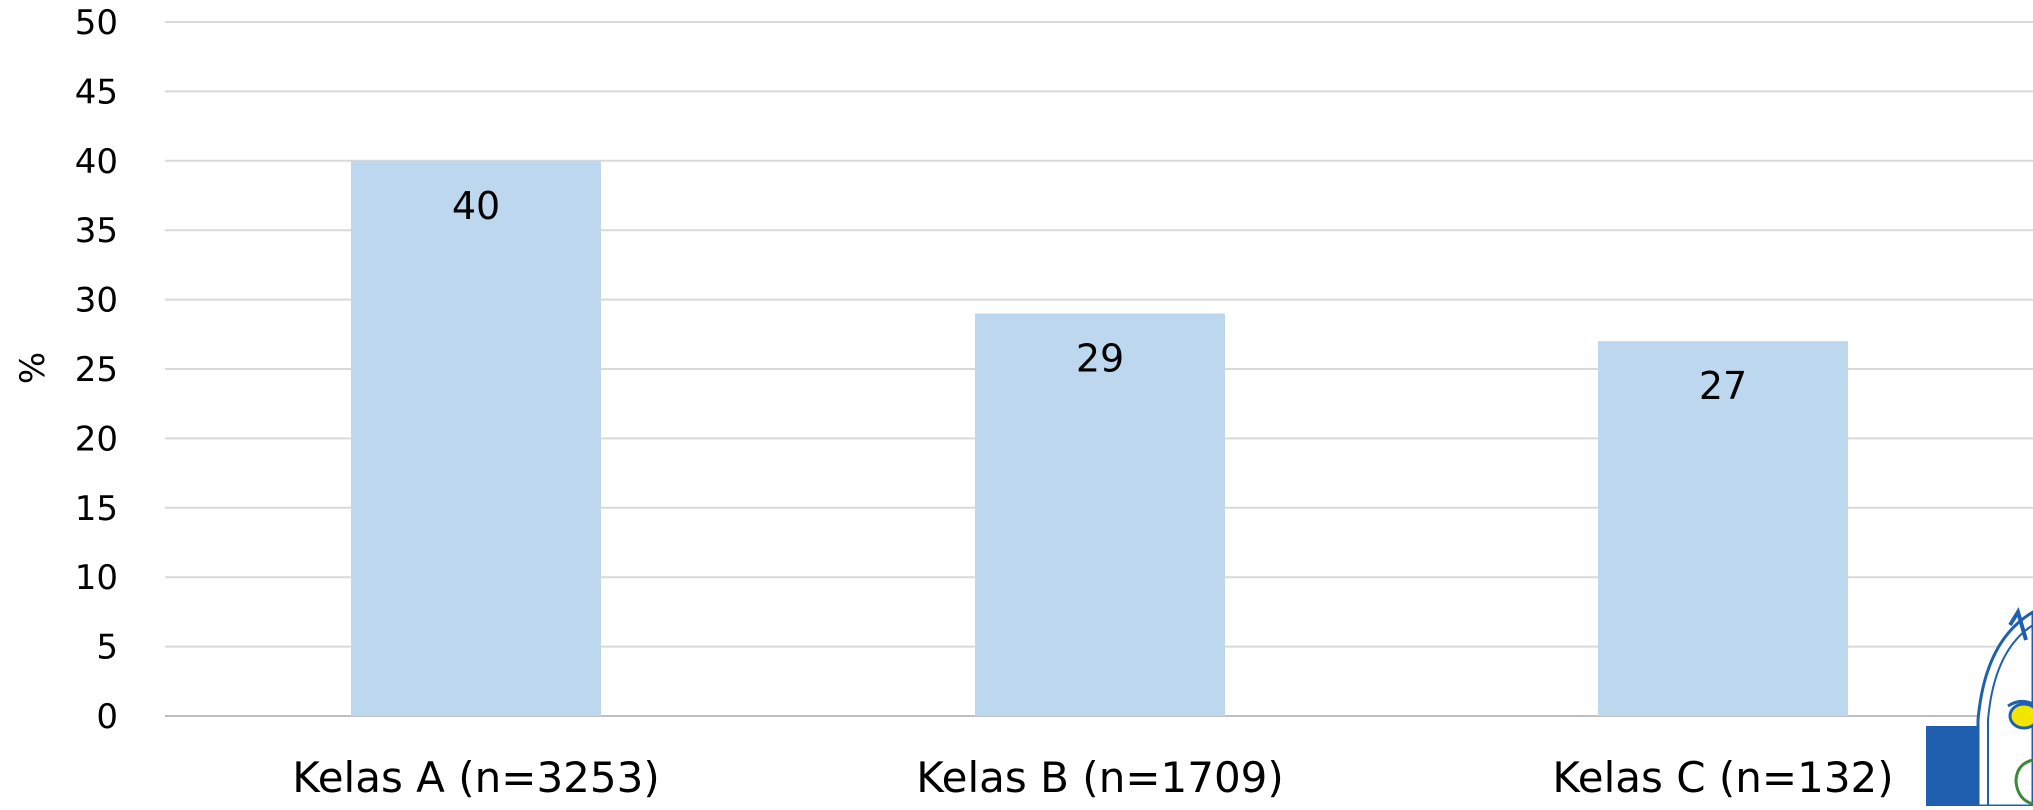 The image size is (2033, 810). Describe the element at coordinates (96, 23) in the screenshot. I see `y-tick-label: 50` at that location.